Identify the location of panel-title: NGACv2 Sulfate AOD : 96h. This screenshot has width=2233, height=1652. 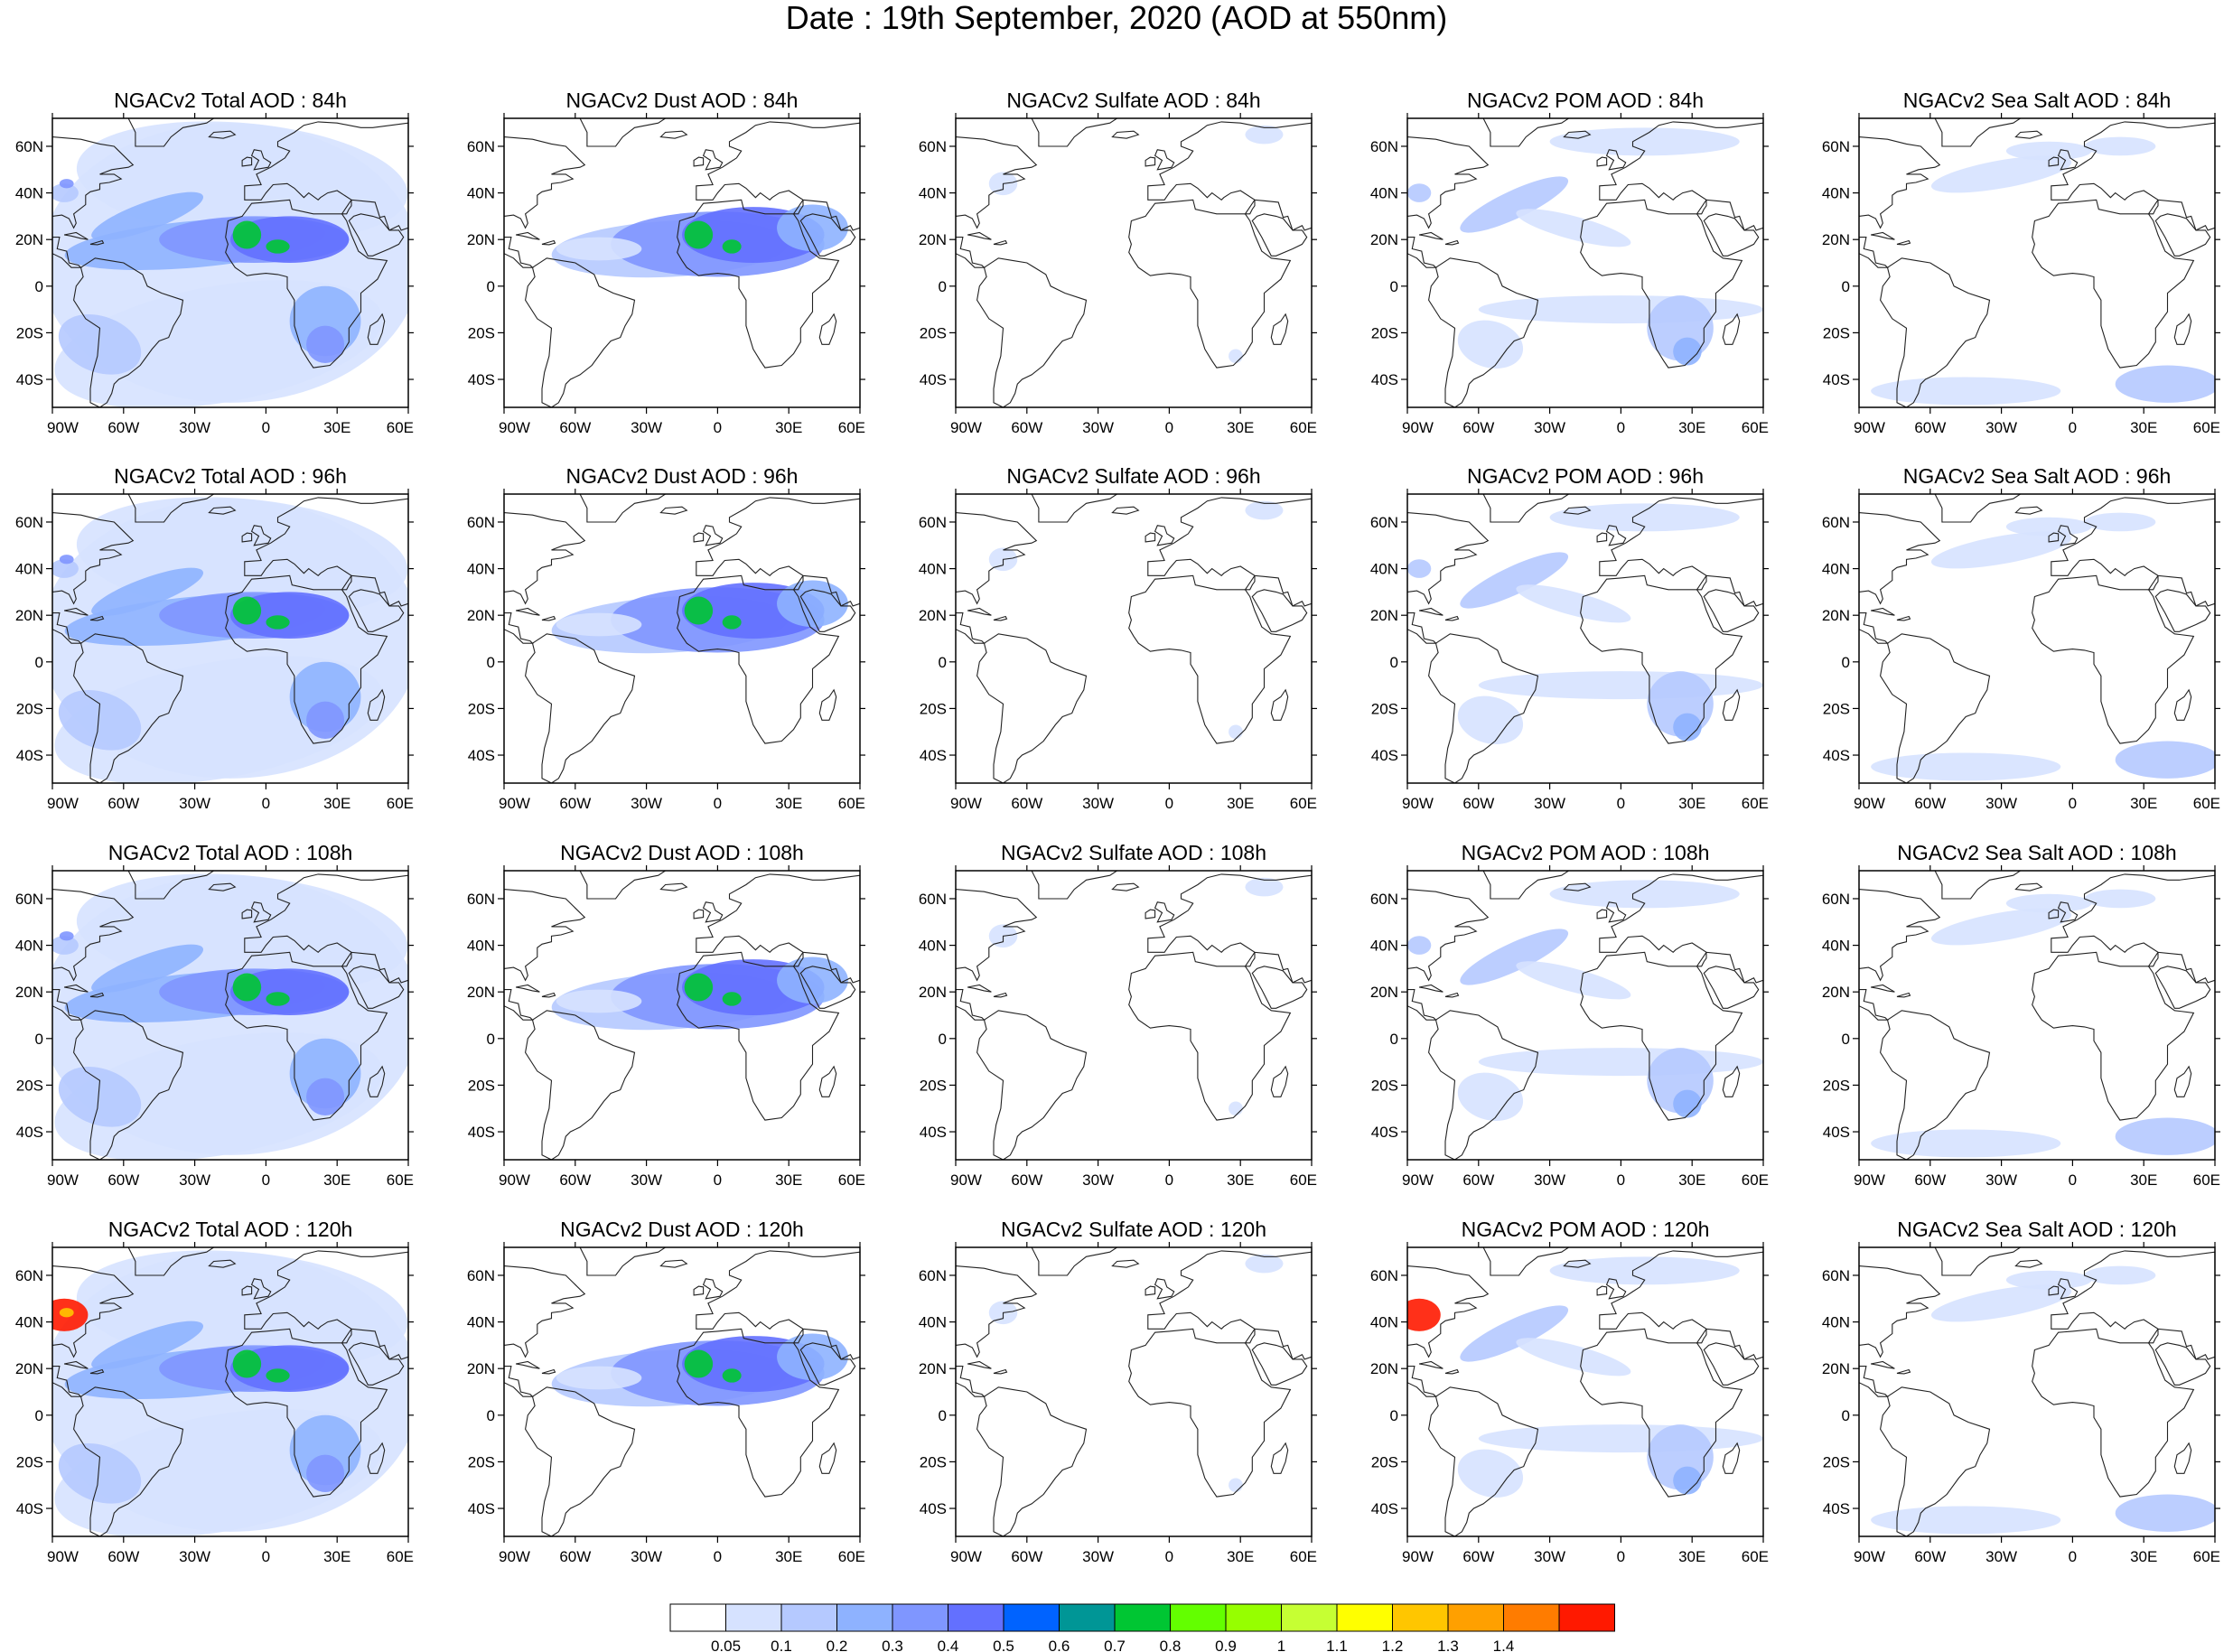
(1133, 476).